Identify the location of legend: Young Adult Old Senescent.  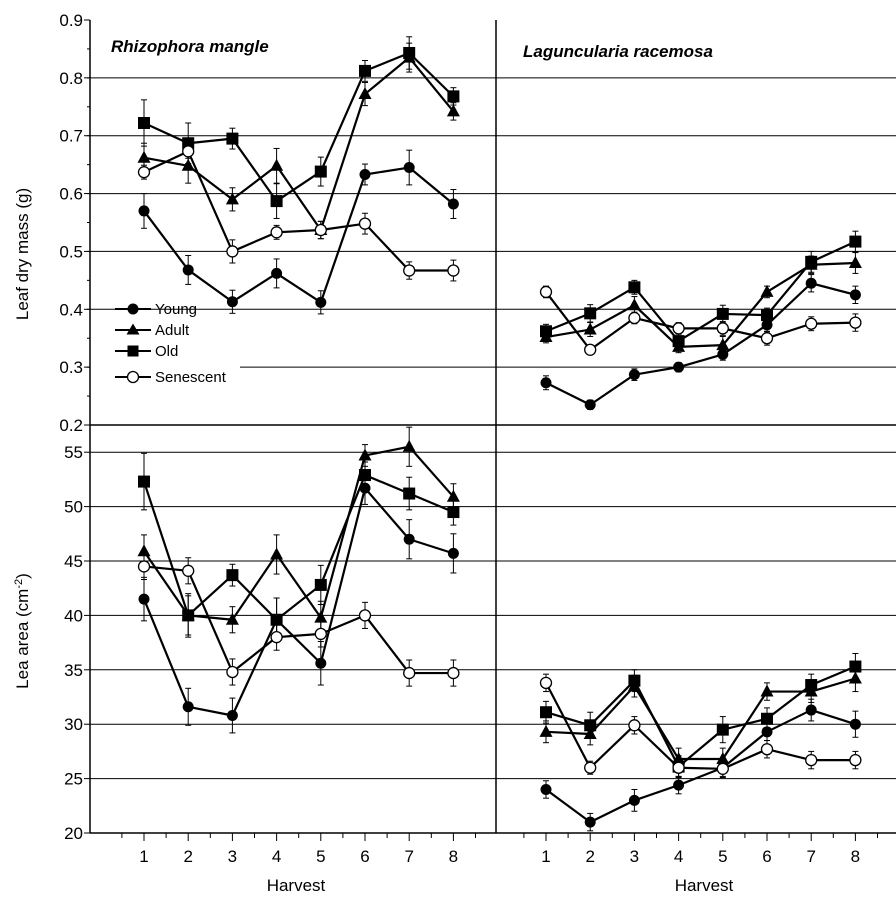
(171, 343).